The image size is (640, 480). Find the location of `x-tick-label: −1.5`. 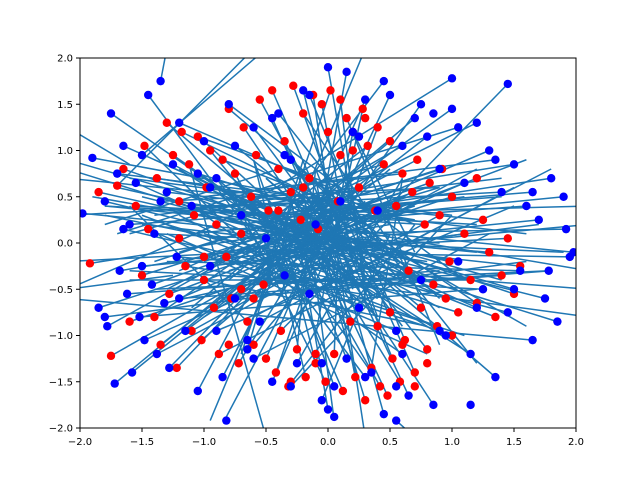

x-tick-label: −1.5 is located at coordinates (142, 442).